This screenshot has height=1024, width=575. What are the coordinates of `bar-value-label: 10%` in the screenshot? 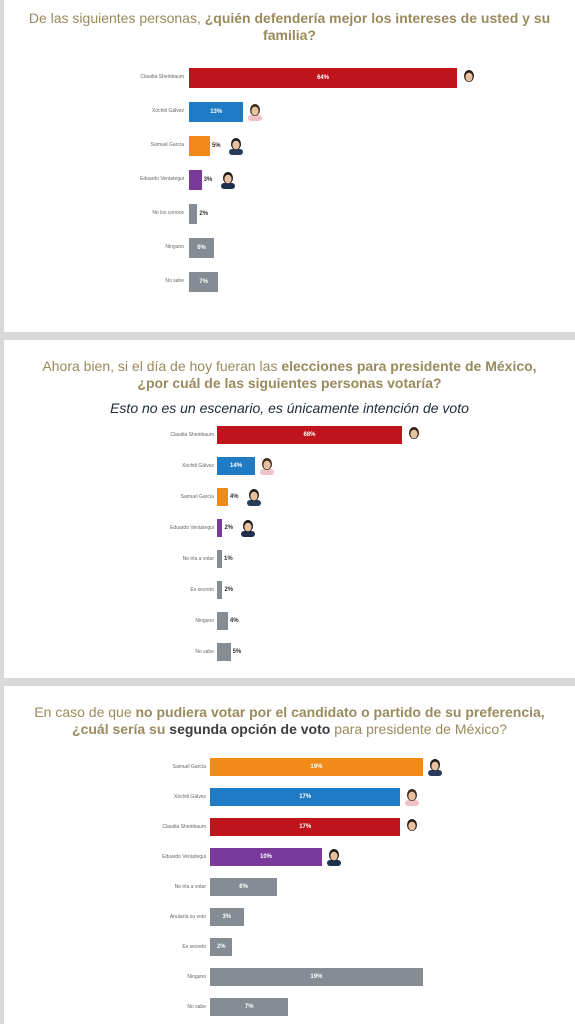 It's located at (265, 857).